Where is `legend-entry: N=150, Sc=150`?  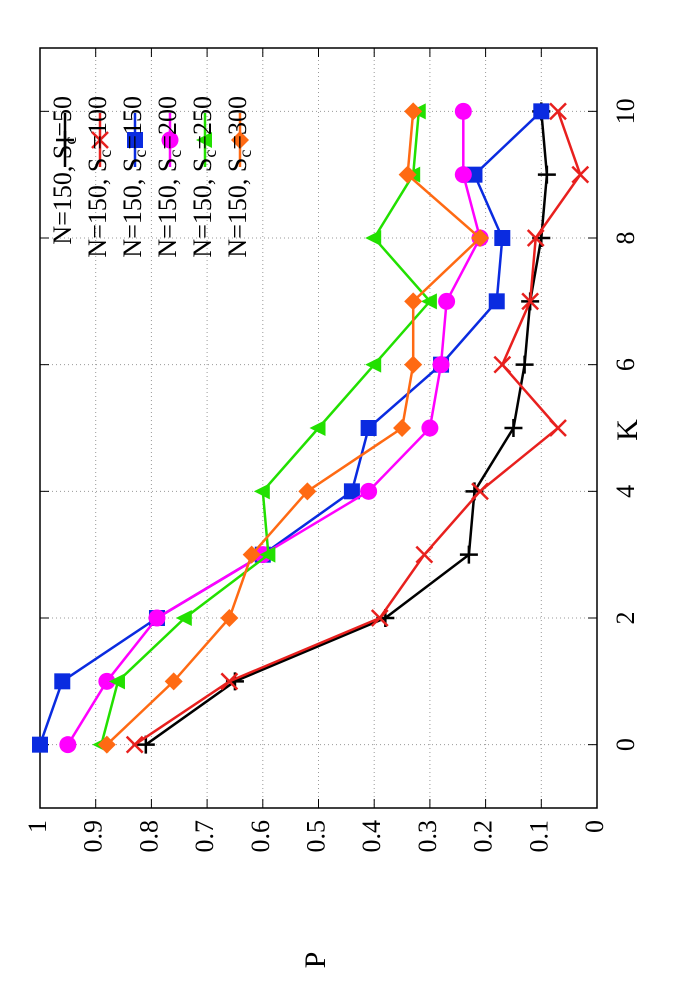 legend-entry: N=150, Sc=150 is located at coordinates (134, 177).